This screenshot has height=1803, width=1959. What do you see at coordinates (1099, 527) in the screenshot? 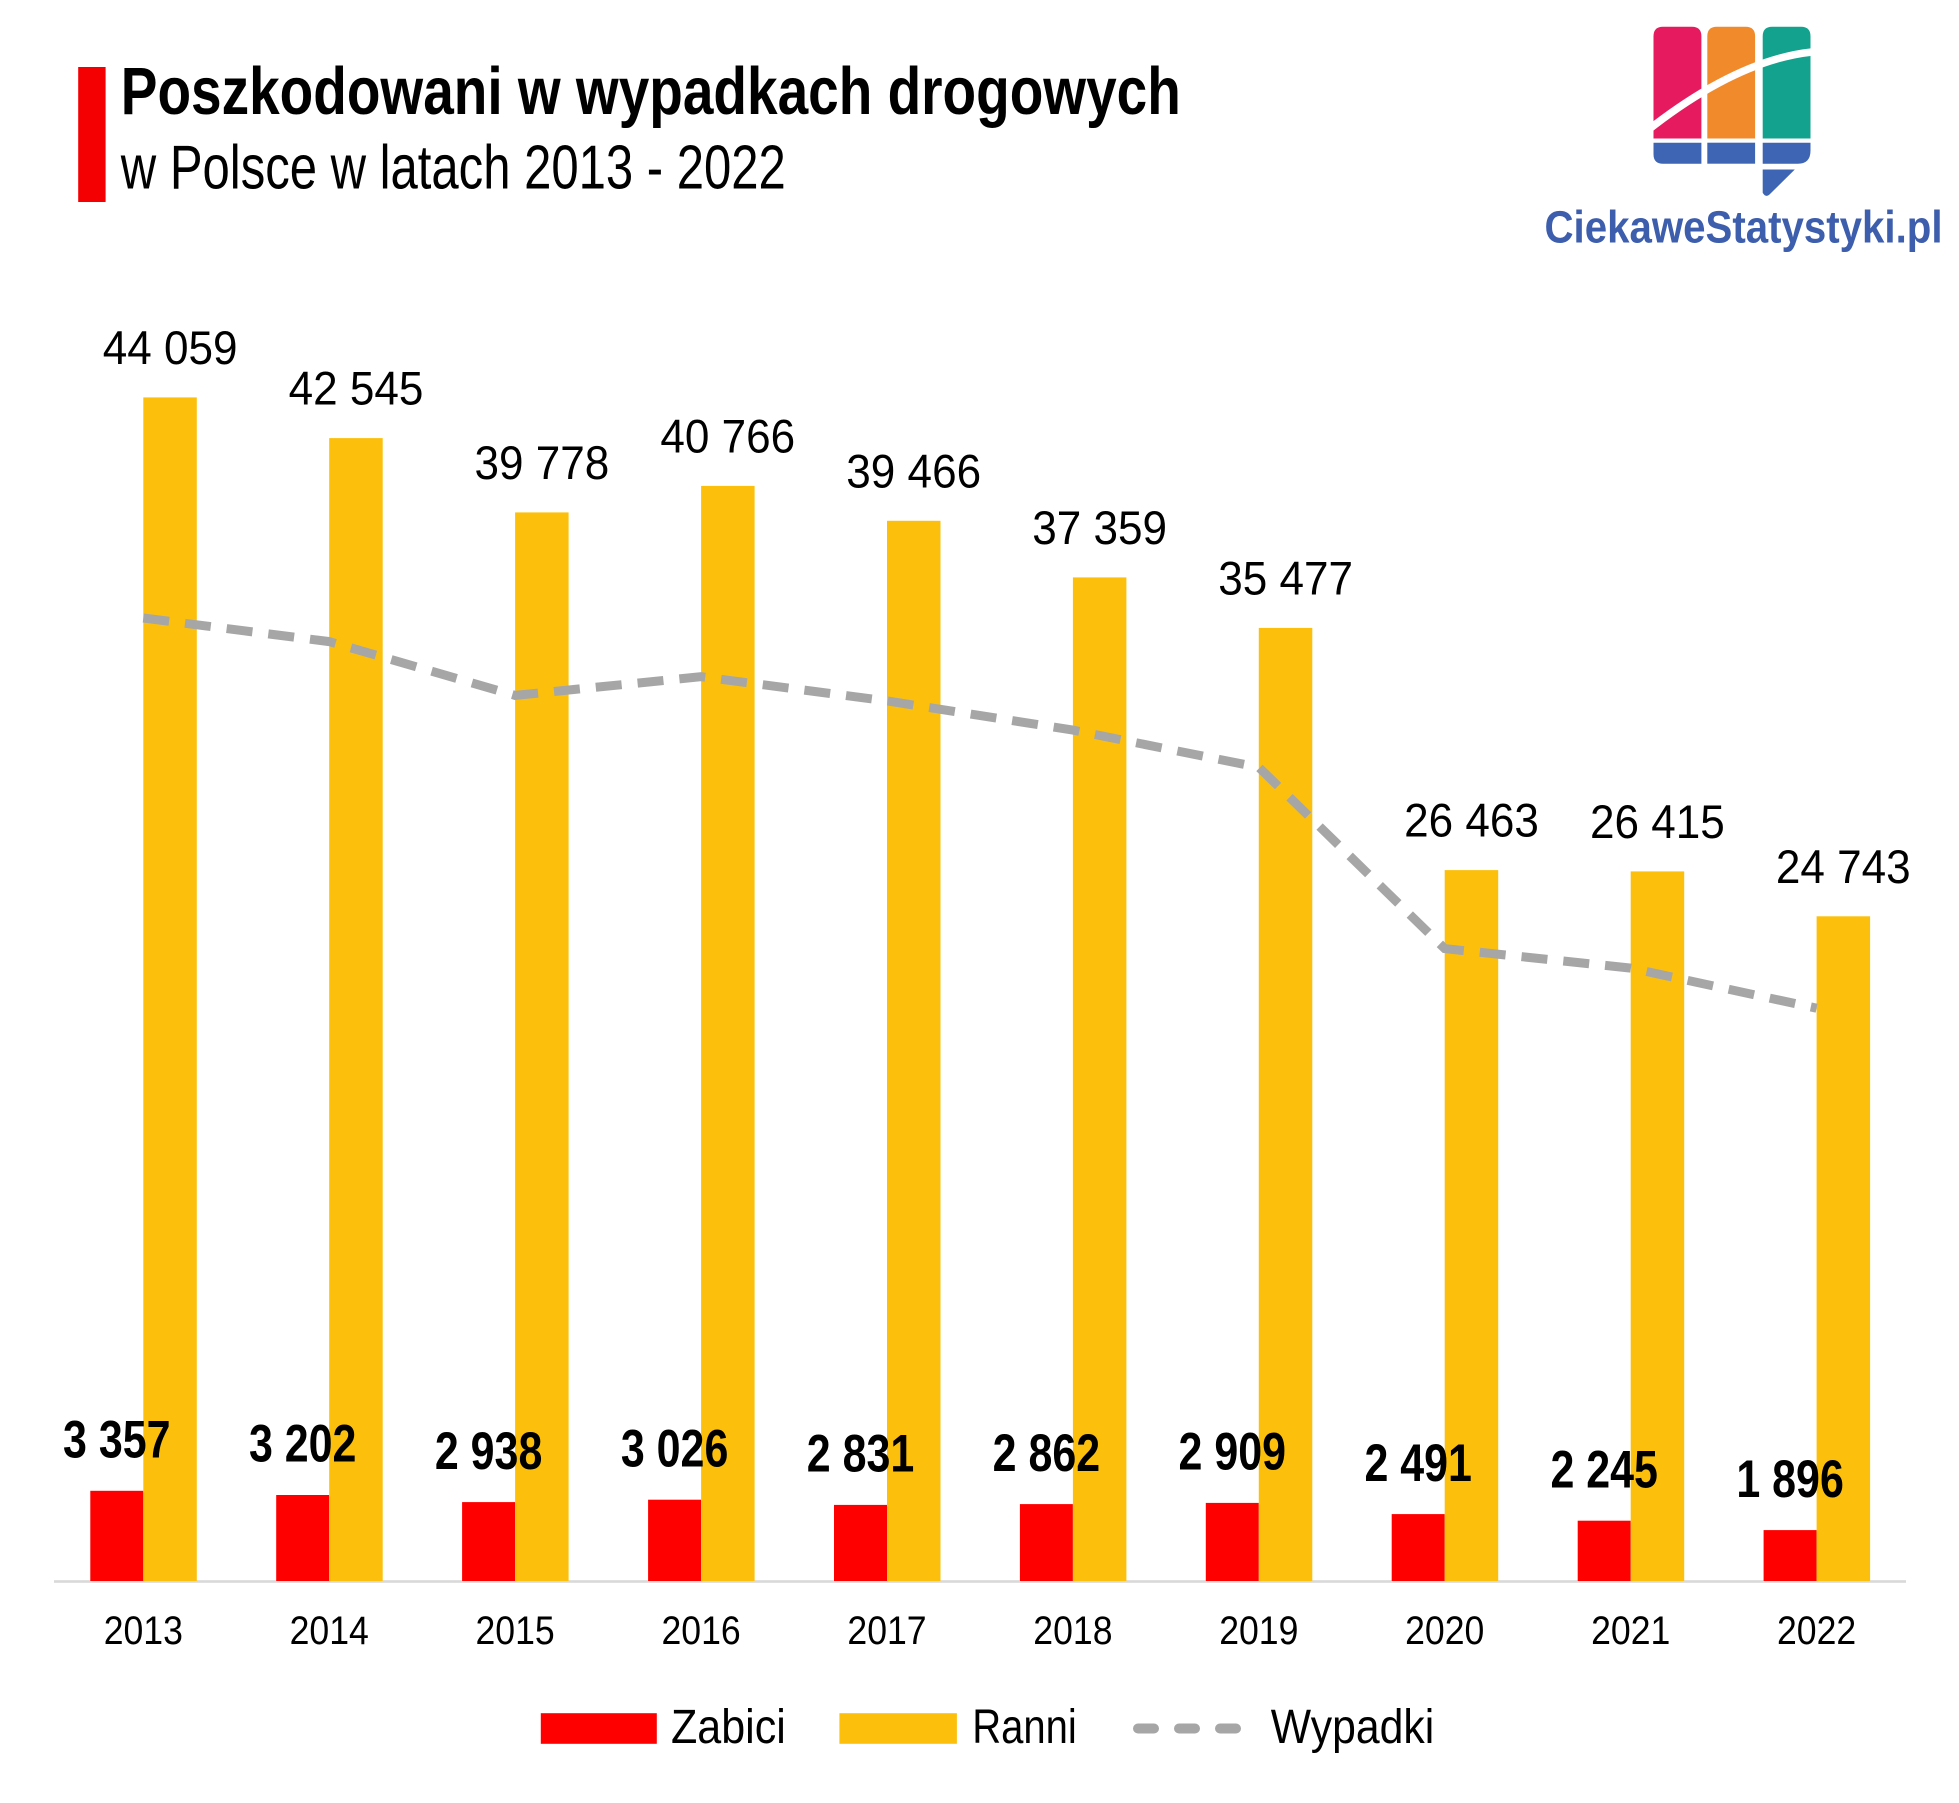
I see `svg-text: 37 359` at bounding box center [1099, 527].